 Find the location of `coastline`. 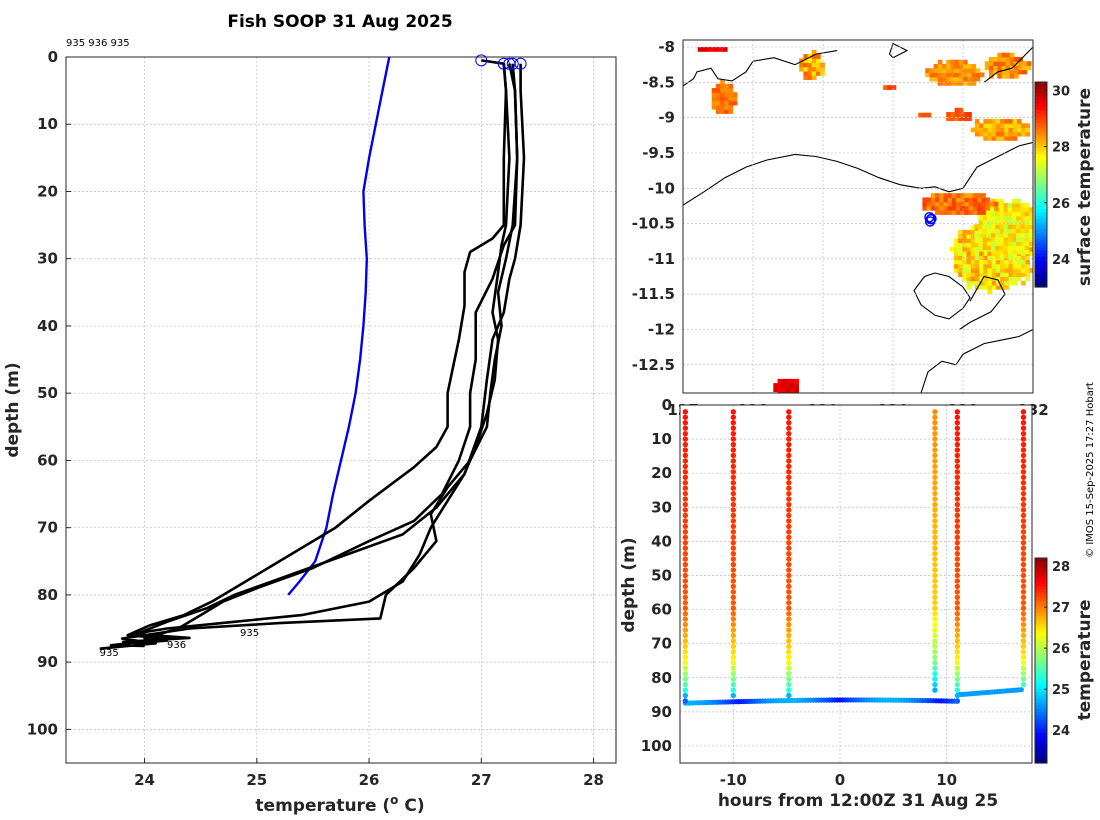

coastline is located at coordinates (858, 173).